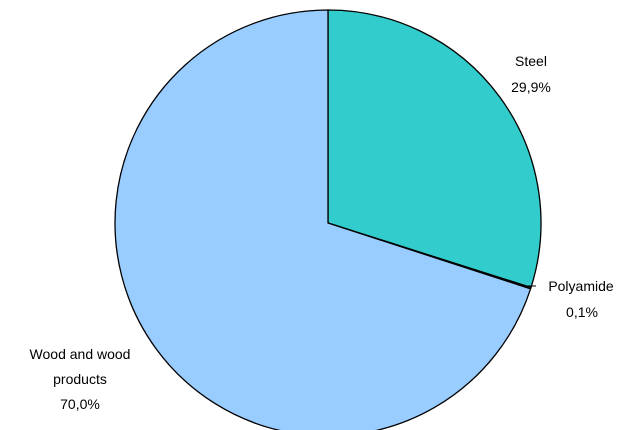 This screenshot has width=638, height=430. Describe the element at coordinates (80, 404) in the screenshot. I see `slice-value-wood: 70,0%` at that location.